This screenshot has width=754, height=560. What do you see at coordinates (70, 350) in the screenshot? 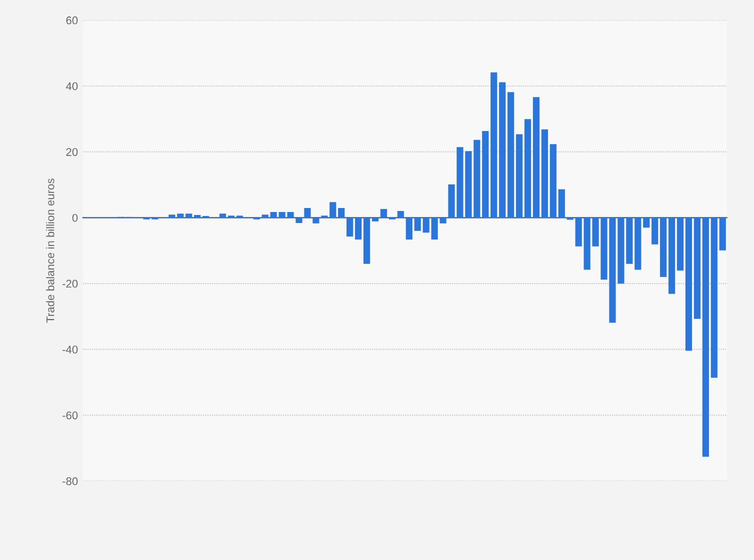
I see `y-tick-label: -40` at bounding box center [70, 350].